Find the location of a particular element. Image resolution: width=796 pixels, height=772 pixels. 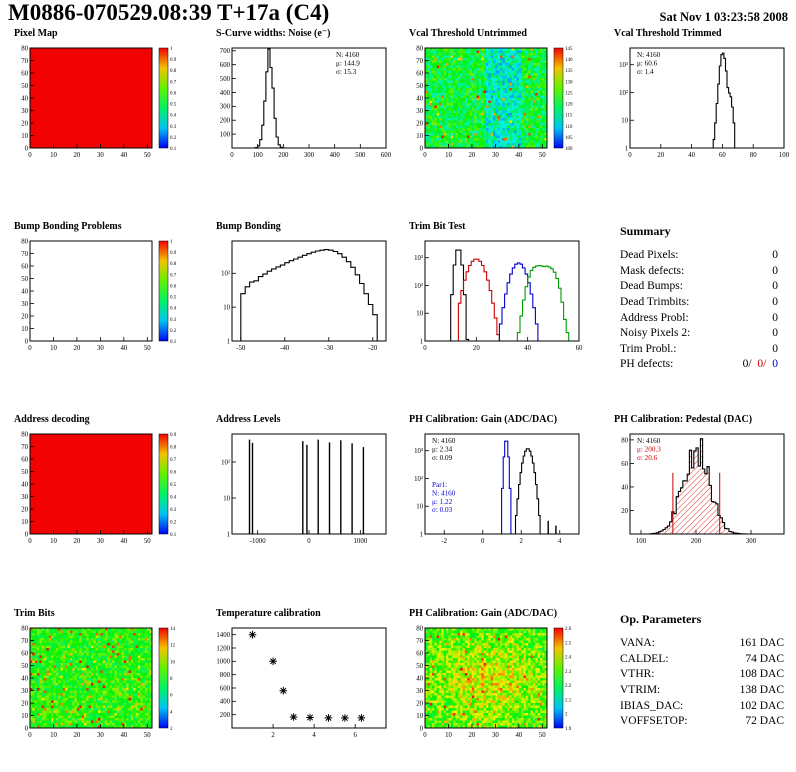

svg-text: σ: 15.3 is located at coordinates (346, 72).